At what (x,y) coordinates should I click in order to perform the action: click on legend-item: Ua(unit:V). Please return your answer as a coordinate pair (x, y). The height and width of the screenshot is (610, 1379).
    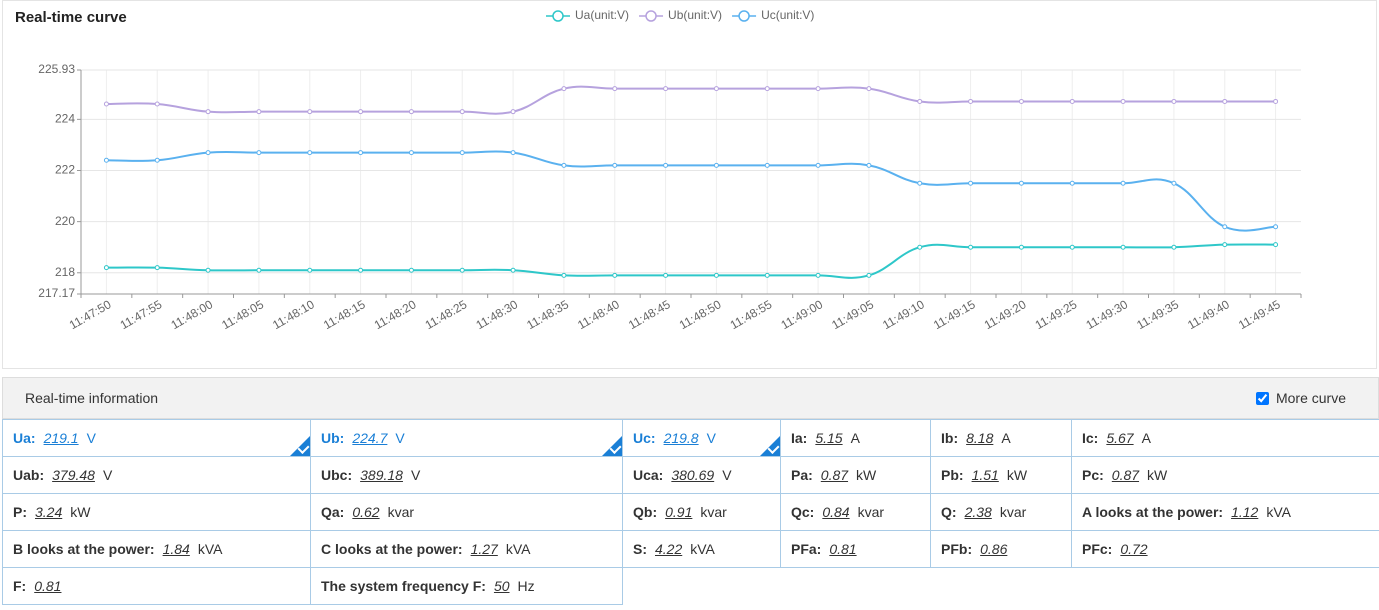
    Looking at the image, I should click on (587, 15).